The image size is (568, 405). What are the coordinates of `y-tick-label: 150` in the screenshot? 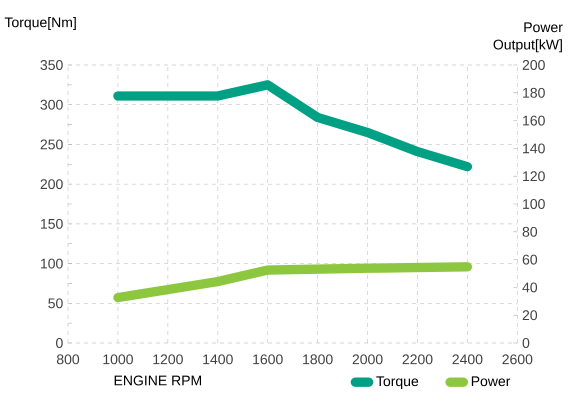 It's located at (52, 223).